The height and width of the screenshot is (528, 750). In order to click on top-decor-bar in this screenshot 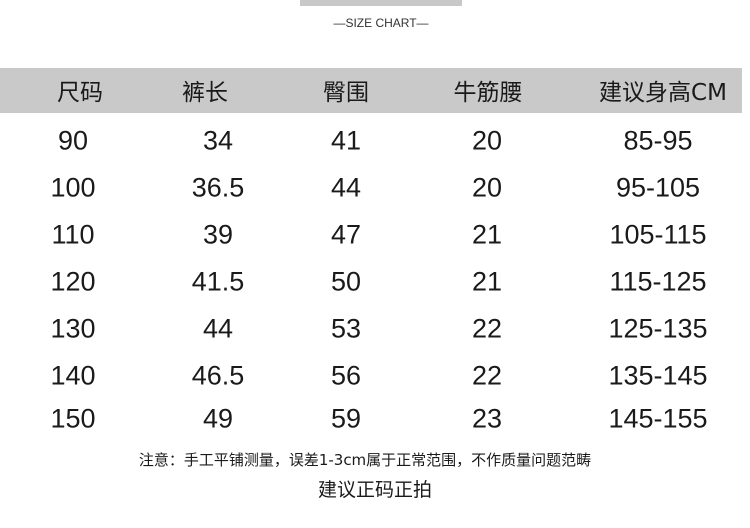, I will do `click(381, 3)`.